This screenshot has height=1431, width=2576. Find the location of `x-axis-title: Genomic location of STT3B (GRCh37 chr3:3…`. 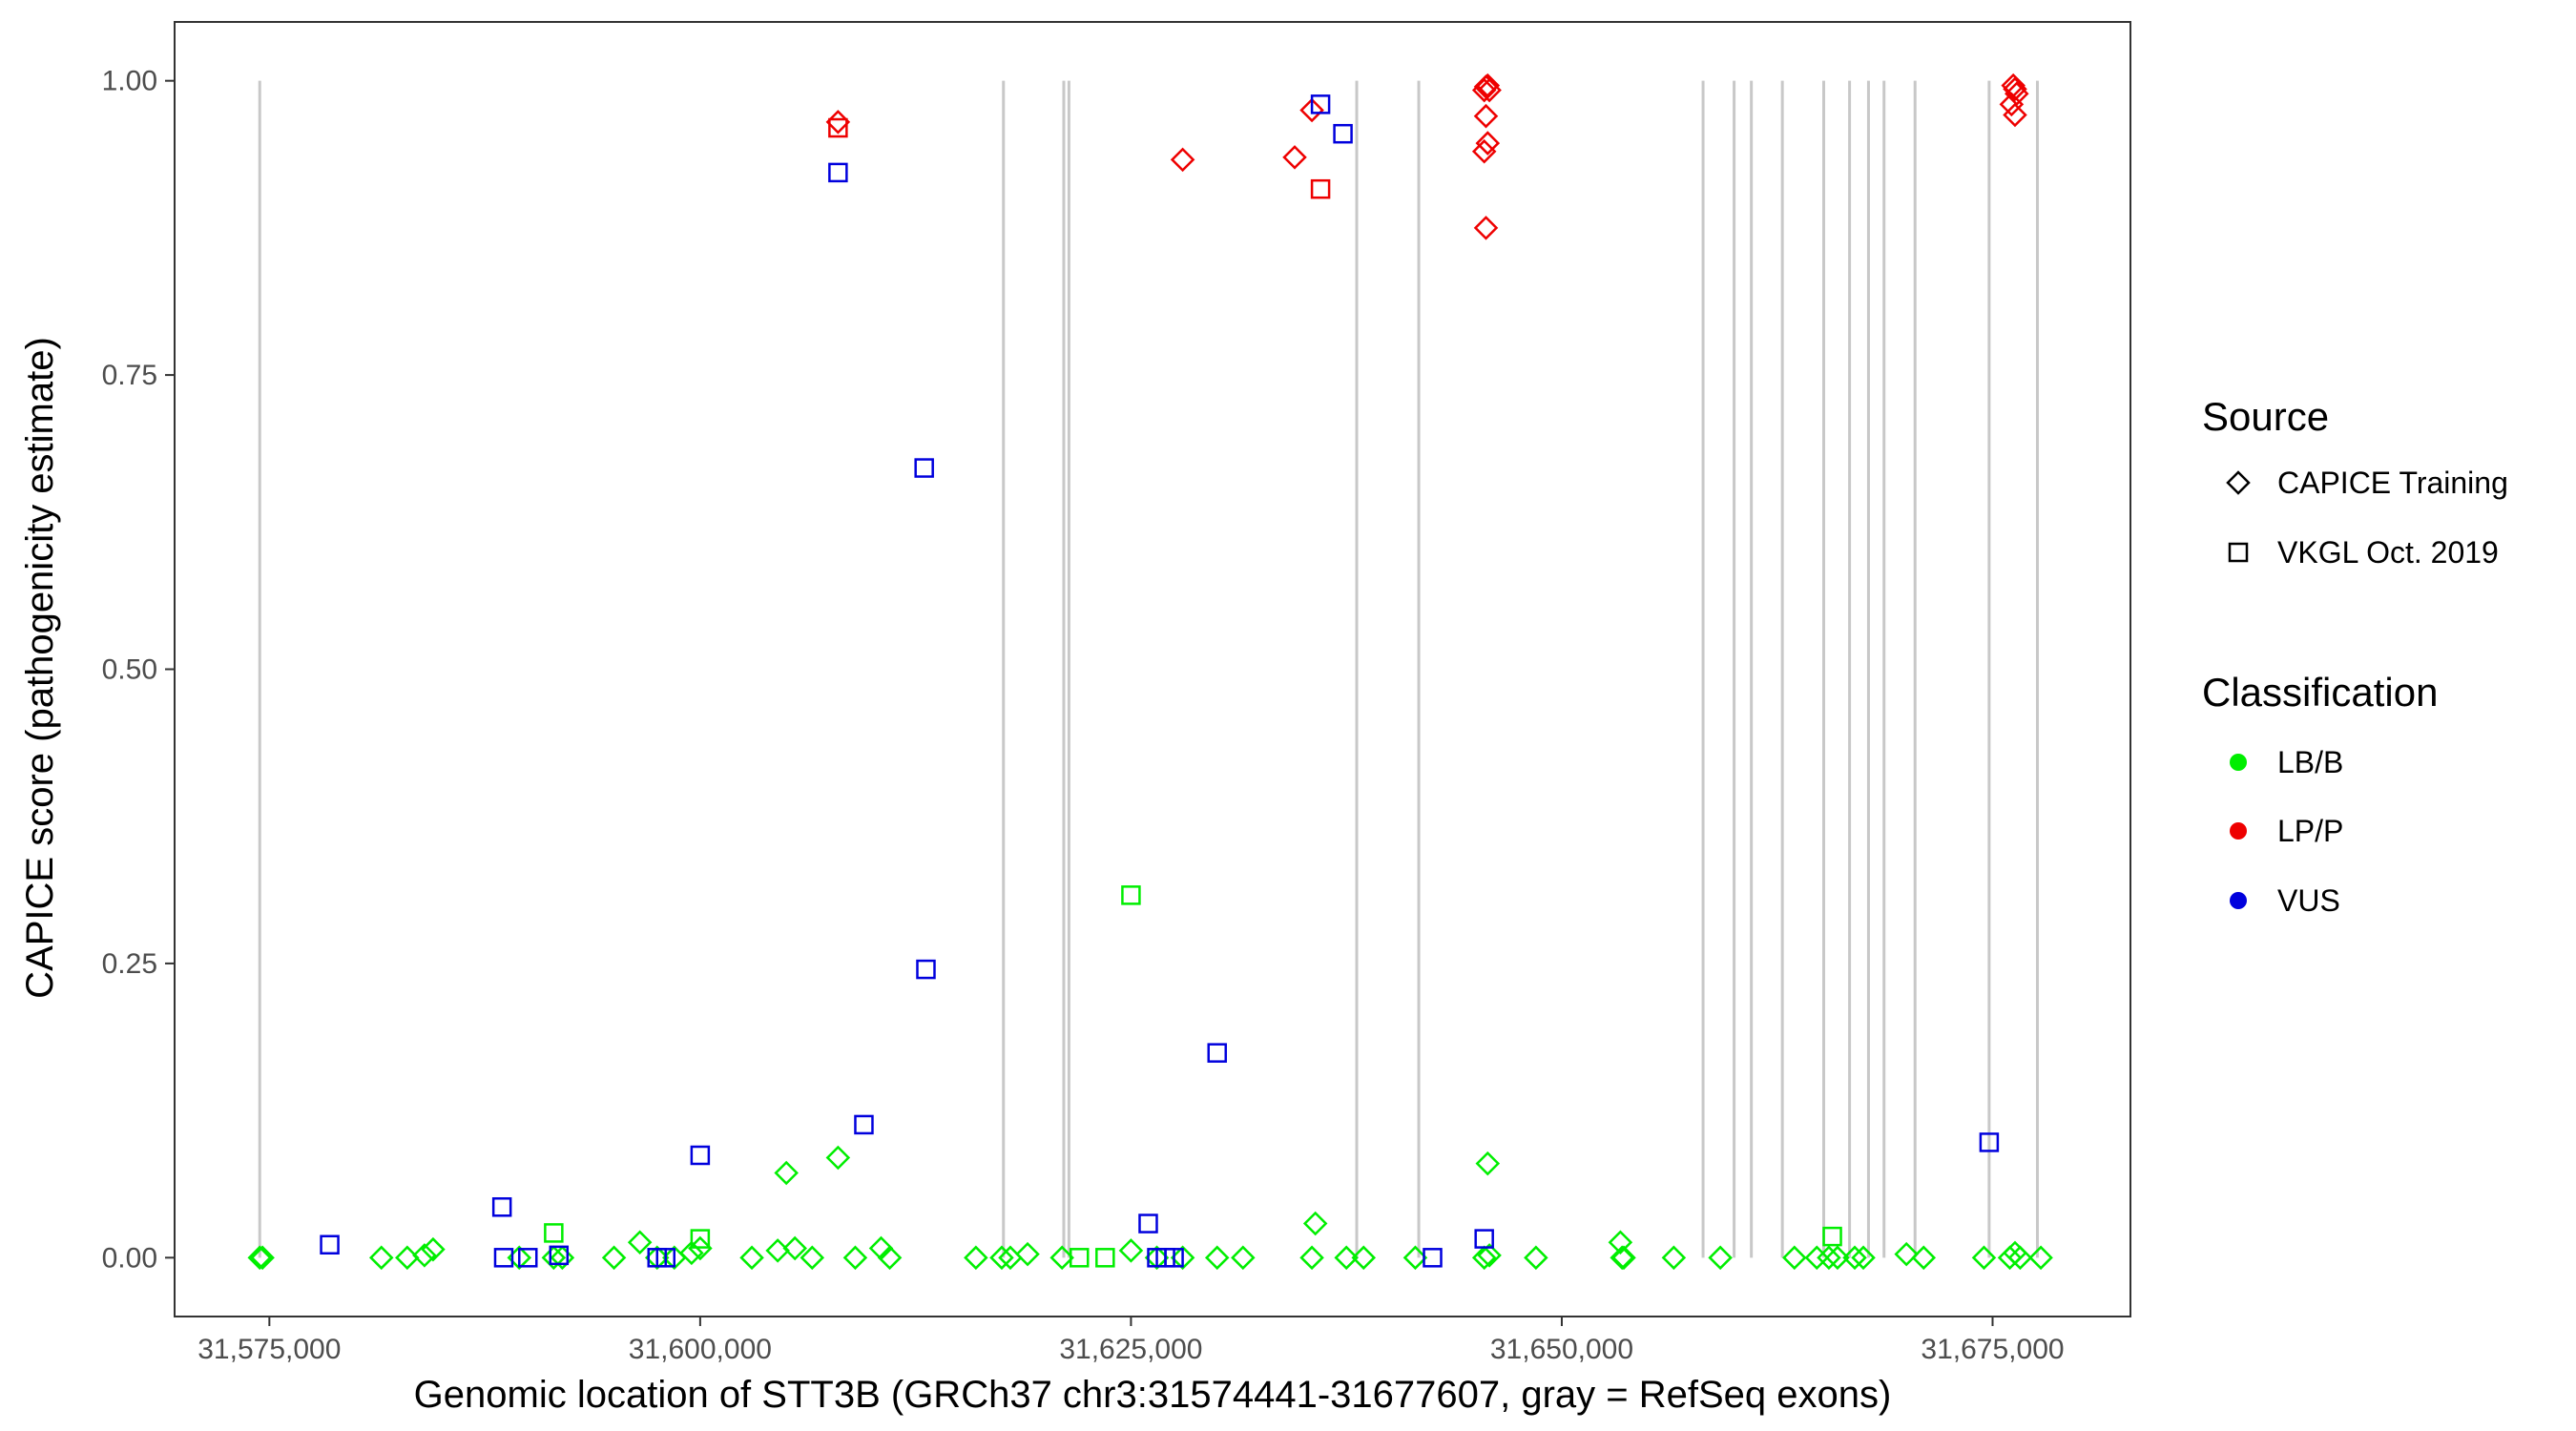

x-axis-title: Genomic location of STT3B (GRCh37 chr3:3… is located at coordinates (1153, 1395).